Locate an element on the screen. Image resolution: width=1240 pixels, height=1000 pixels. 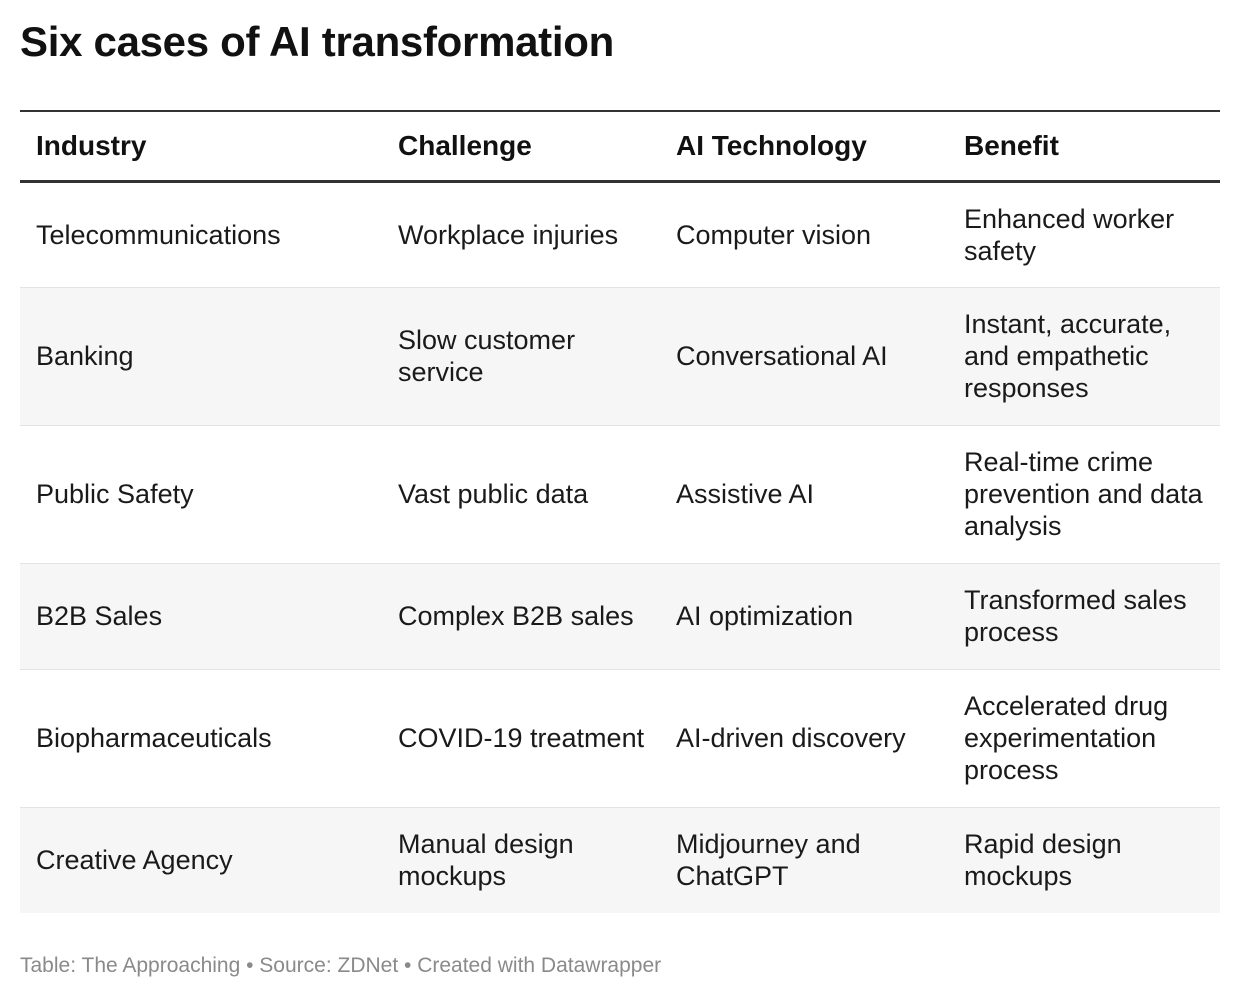
header-challenge: Challenge is located at coordinates (465, 145).